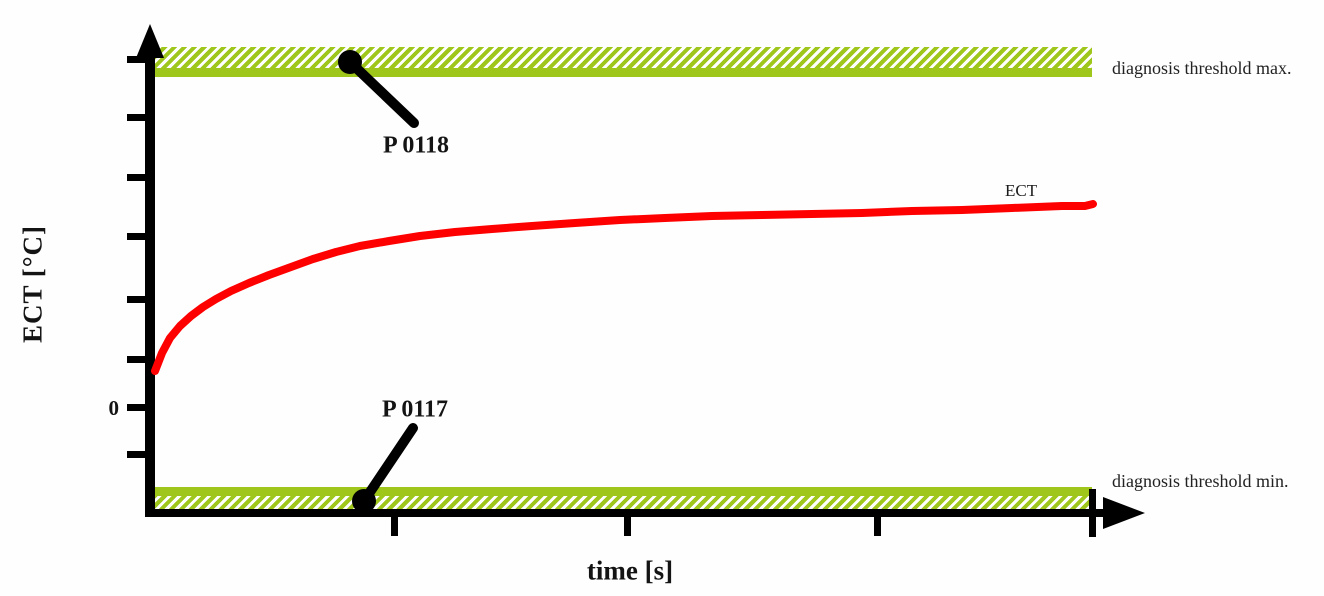 The width and height of the screenshot is (1324, 596). Describe the element at coordinates (32, 284) in the screenshot. I see `y-axis-title: ECT [°C]` at that location.